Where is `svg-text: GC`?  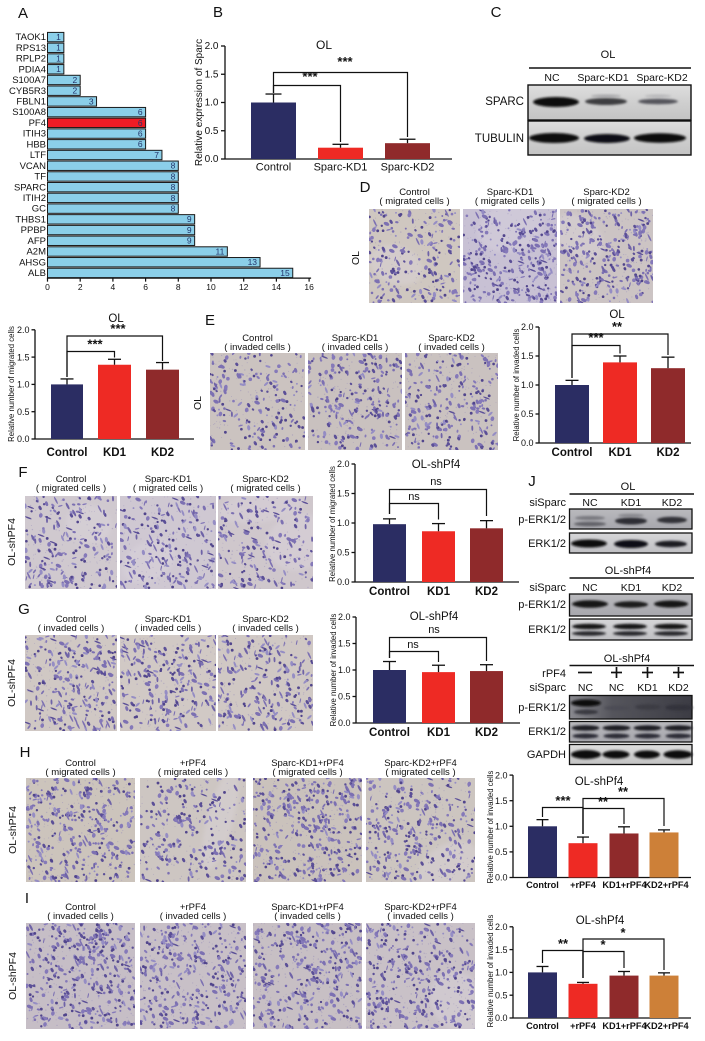
svg-text: GC is located at coordinates (39, 209).